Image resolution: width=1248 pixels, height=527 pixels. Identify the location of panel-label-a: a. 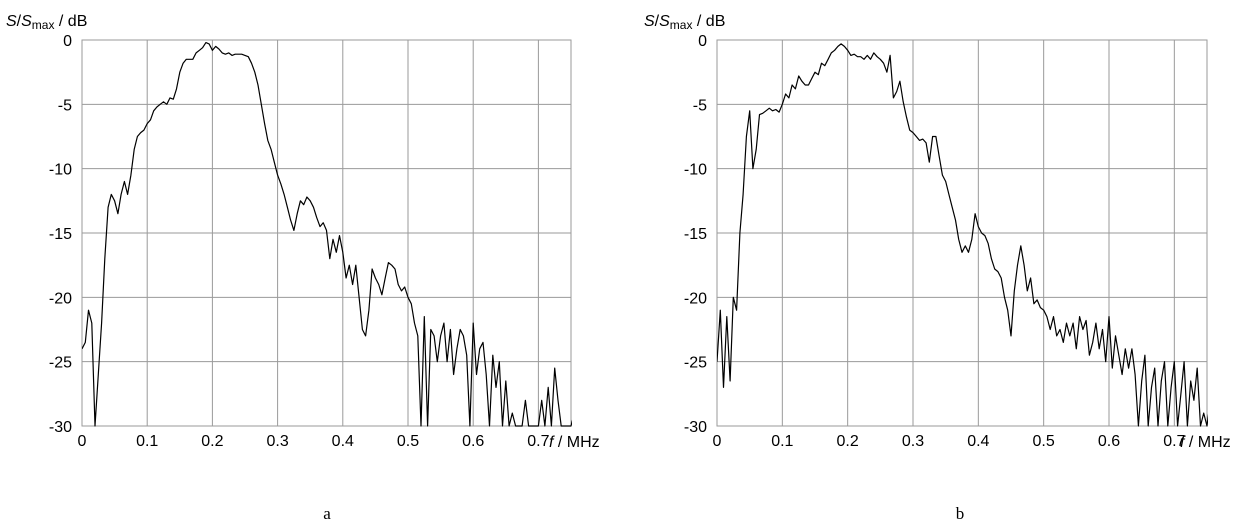
(327, 513).